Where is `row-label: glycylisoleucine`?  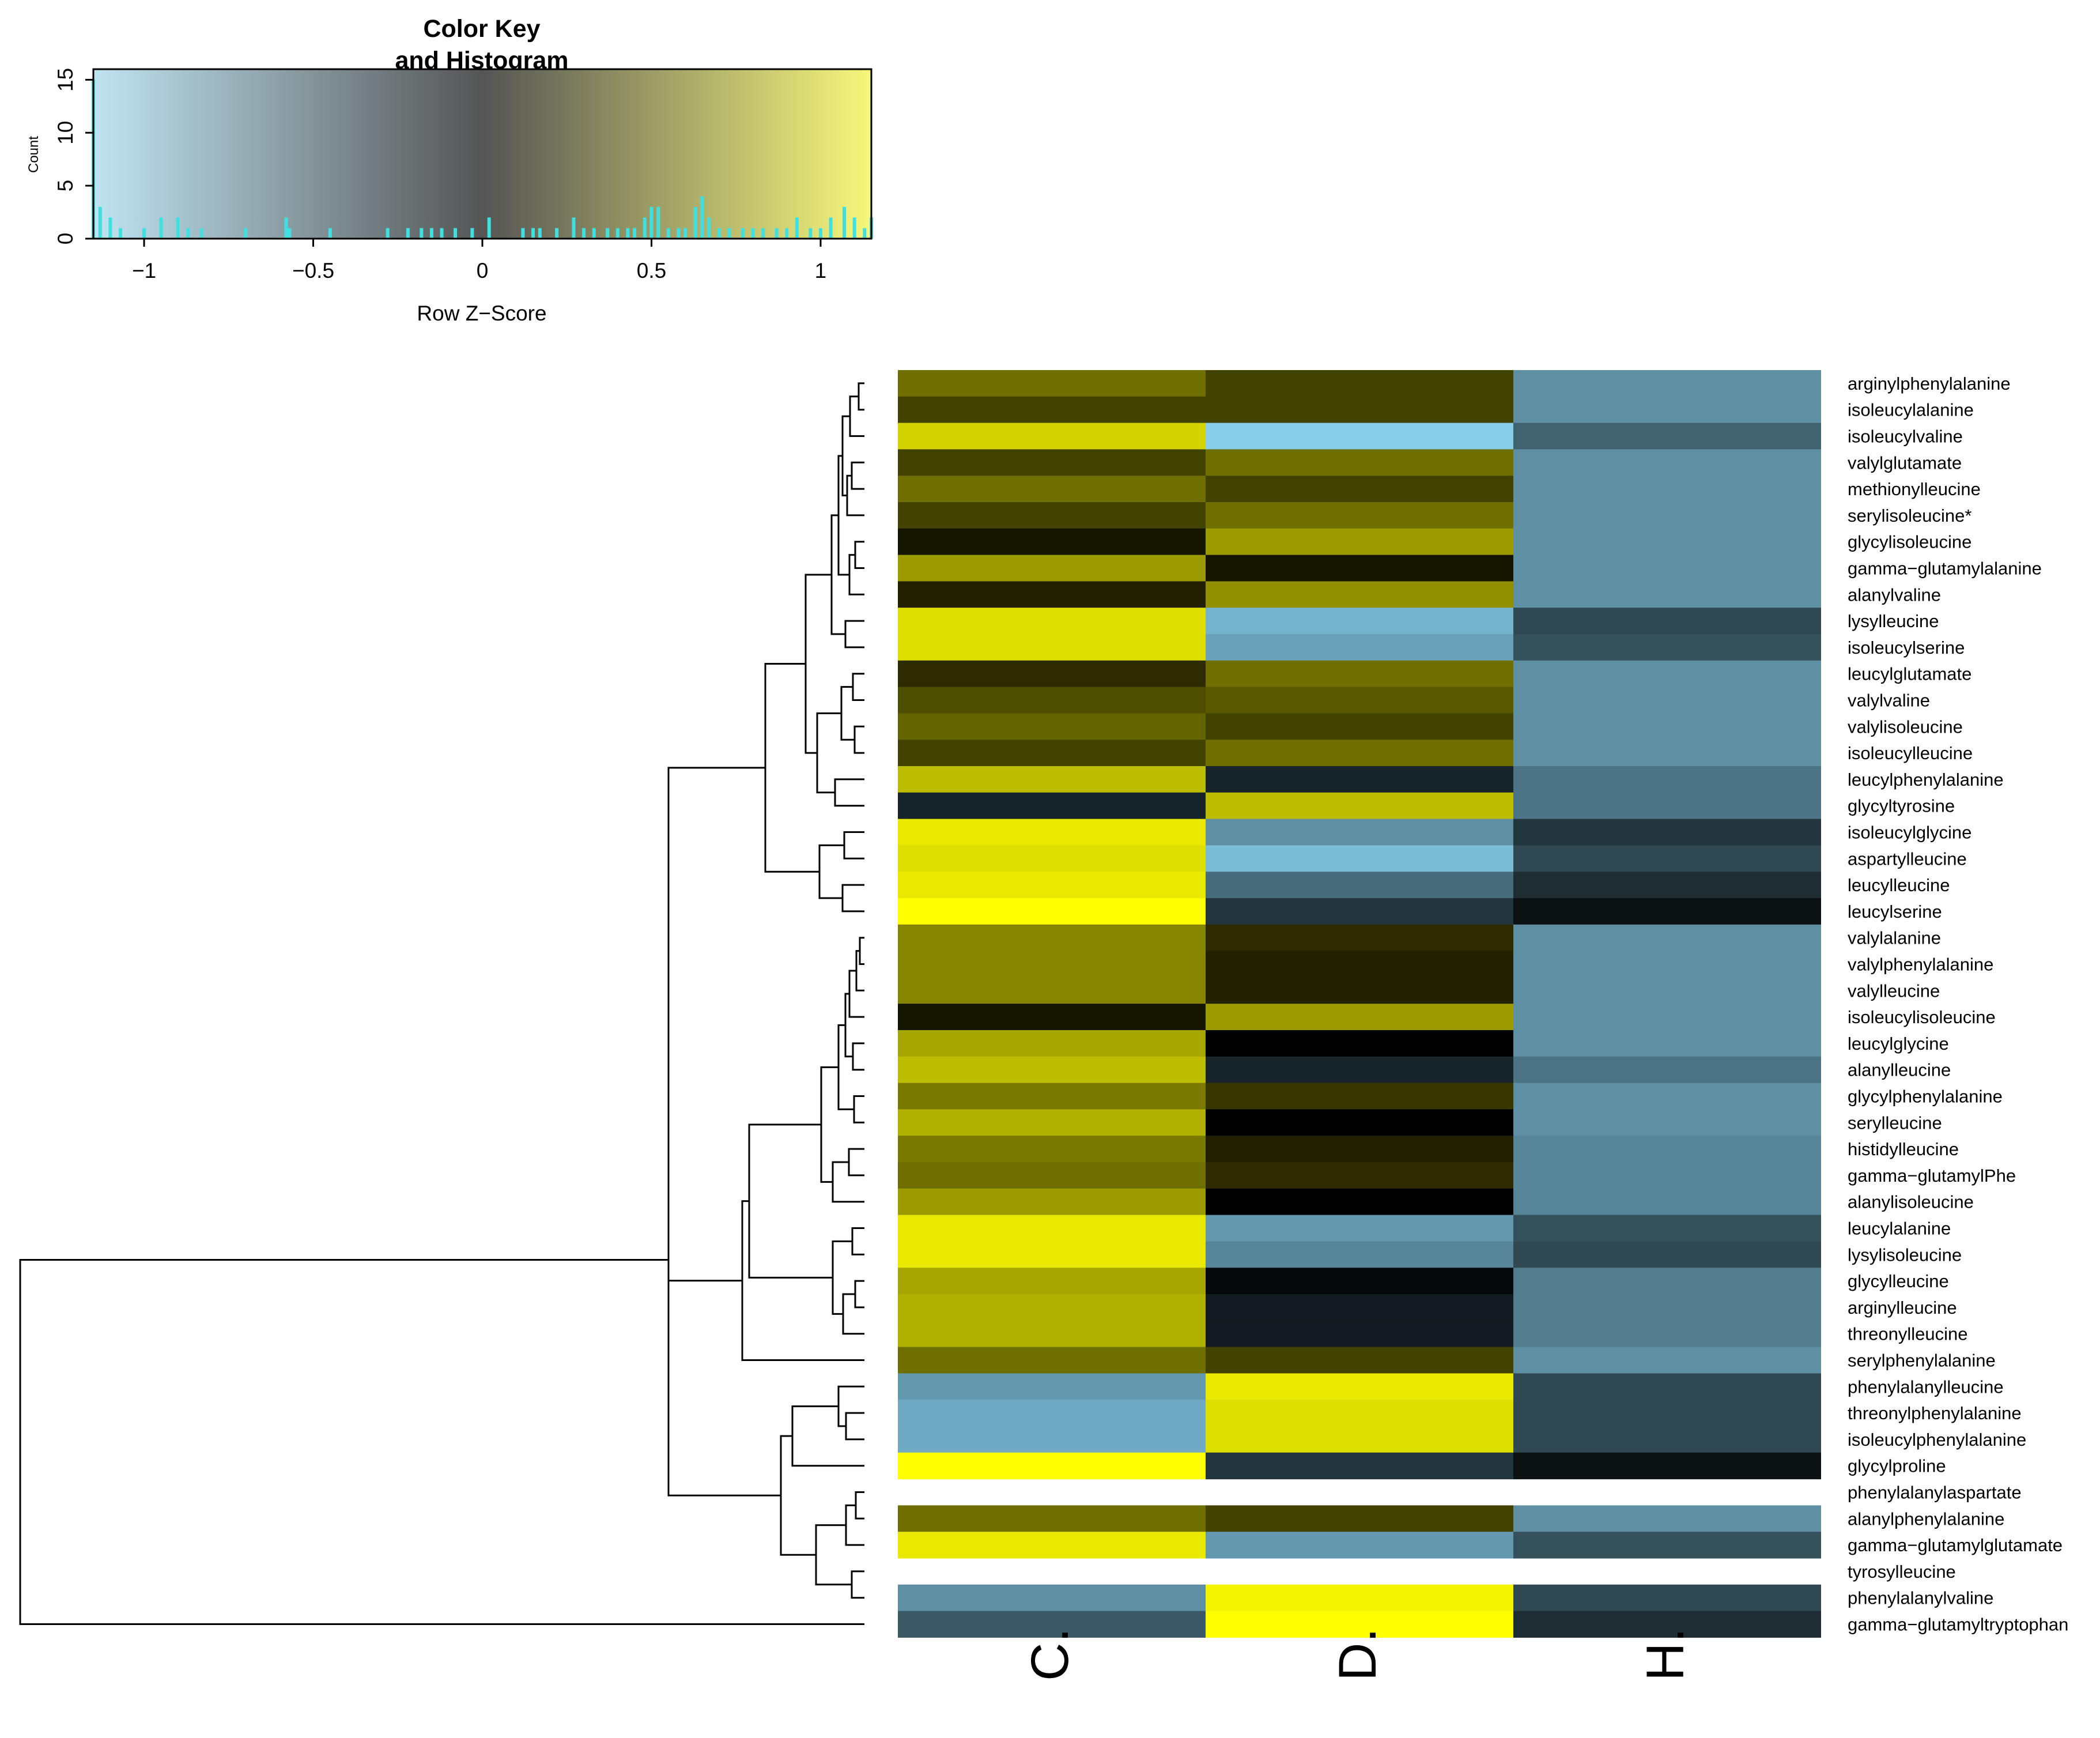
row-label: glycylisoleucine is located at coordinates (1909, 542).